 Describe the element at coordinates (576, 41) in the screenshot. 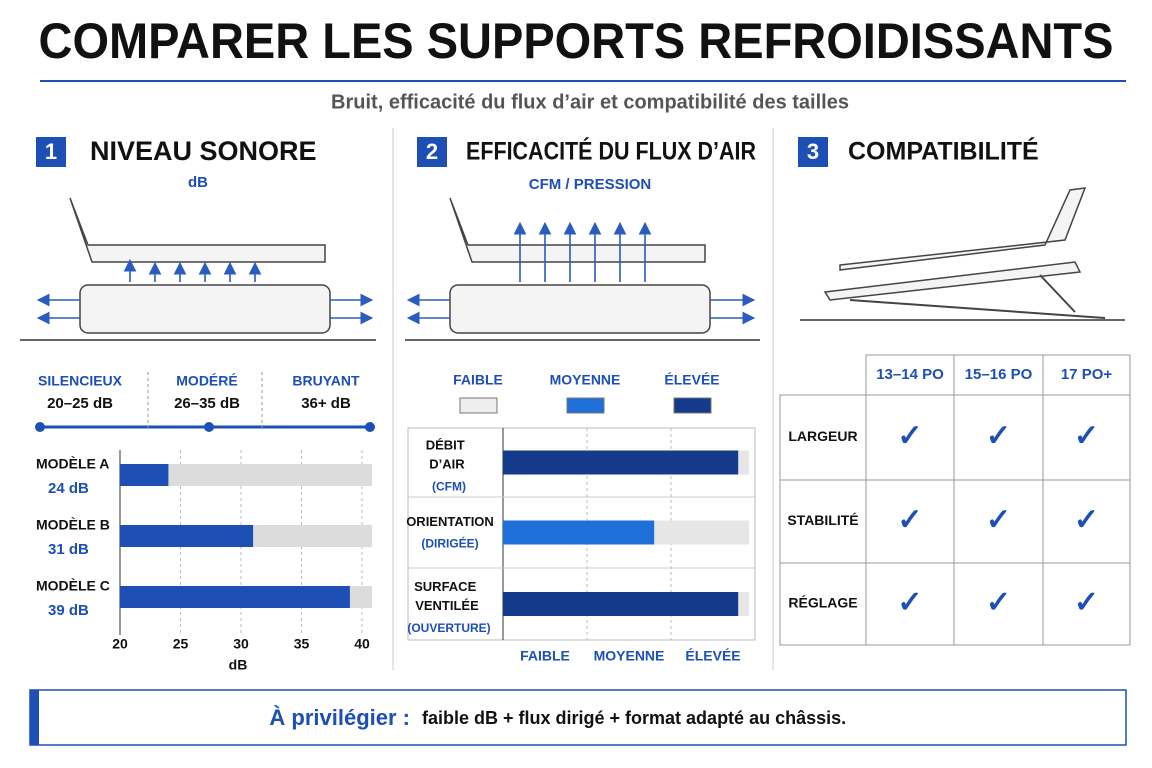

I see `title: COMPARER LES SUPPORTS REFROIDISSANTS` at that location.